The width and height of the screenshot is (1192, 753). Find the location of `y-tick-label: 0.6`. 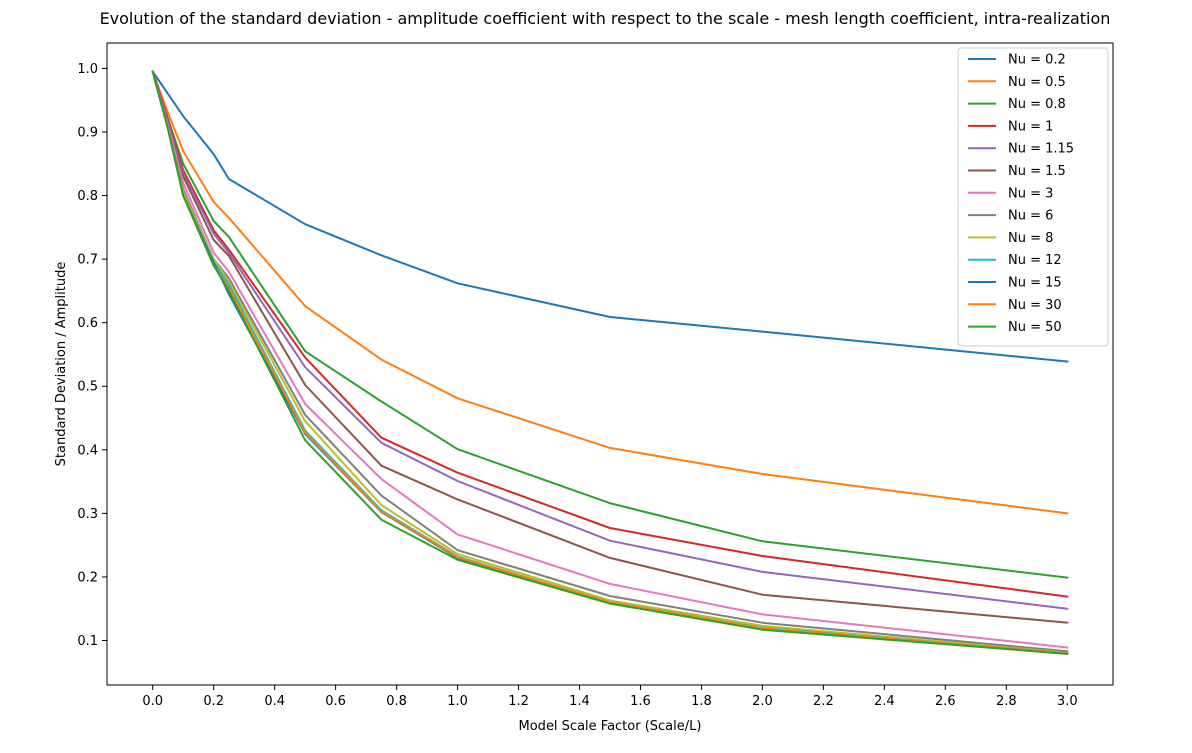

y-tick-label: 0.6 is located at coordinates (87, 323).